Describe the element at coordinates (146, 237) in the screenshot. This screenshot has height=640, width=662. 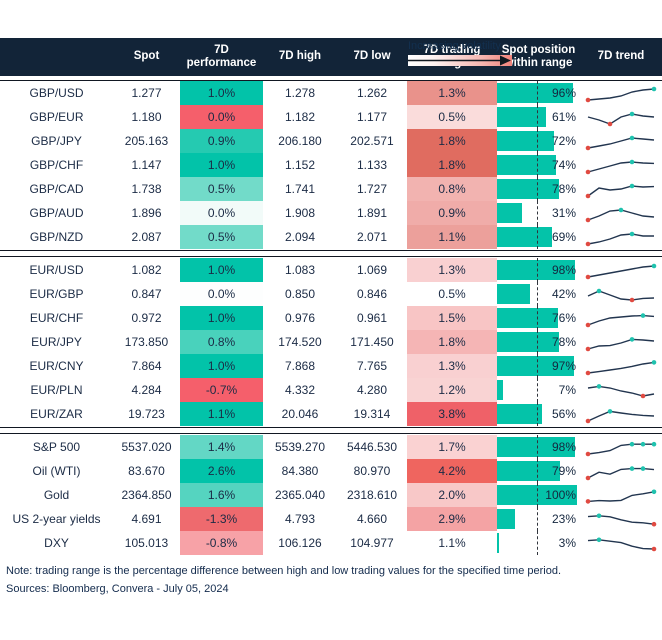
I see `spot-value: 2.087` at that location.